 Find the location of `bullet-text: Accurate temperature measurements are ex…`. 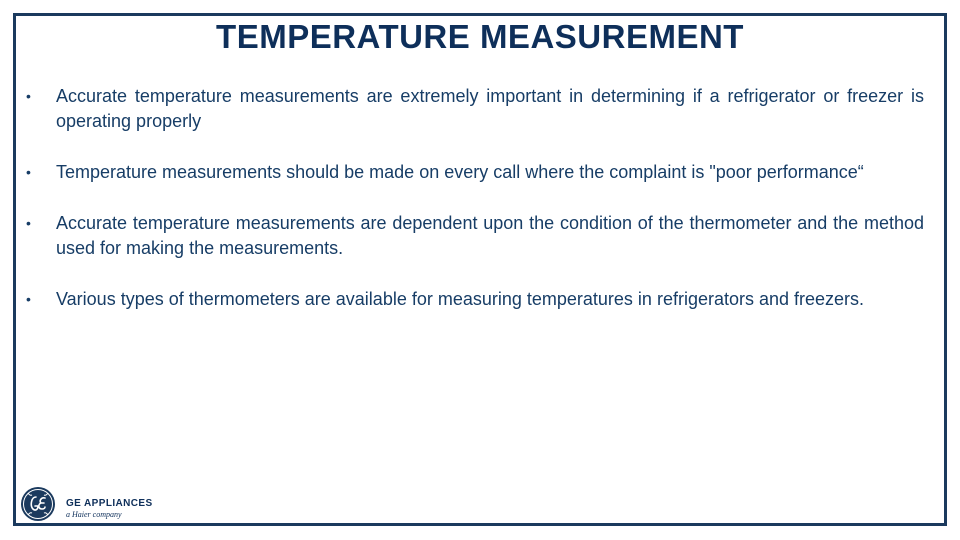

bullet-text: Accurate temperature measurements are ex… is located at coordinates (490, 108).